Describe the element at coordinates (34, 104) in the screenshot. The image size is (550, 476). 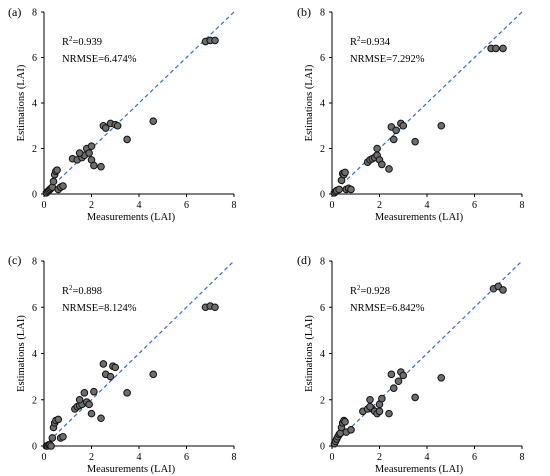
I see `panel-a-y-tick-label: 4` at that location.